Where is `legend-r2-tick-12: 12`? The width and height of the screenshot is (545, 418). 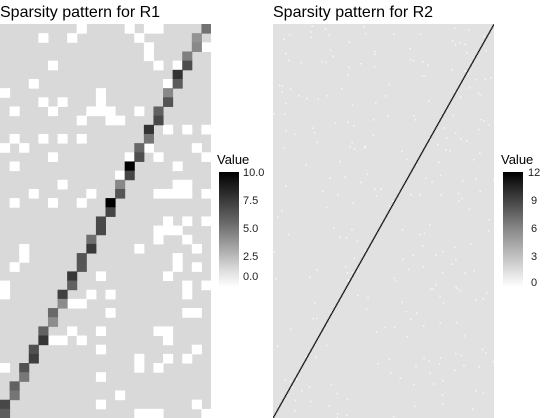 legend-r2-tick-12: 12 is located at coordinates (534, 173).